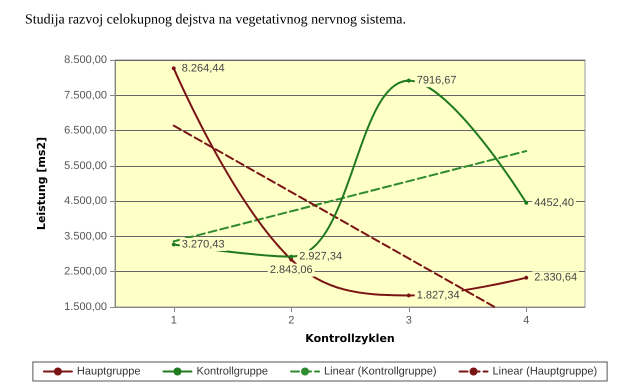  What do you see at coordinates (85, 272) in the screenshot?
I see `y-tick-label: 2.500,00` at bounding box center [85, 272].